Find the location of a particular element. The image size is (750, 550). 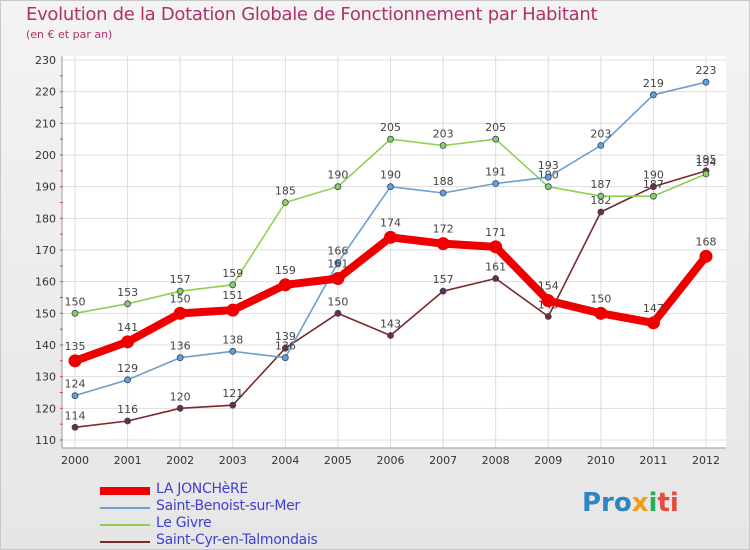

x-tick-label: 2010 is located at coordinates (601, 460).